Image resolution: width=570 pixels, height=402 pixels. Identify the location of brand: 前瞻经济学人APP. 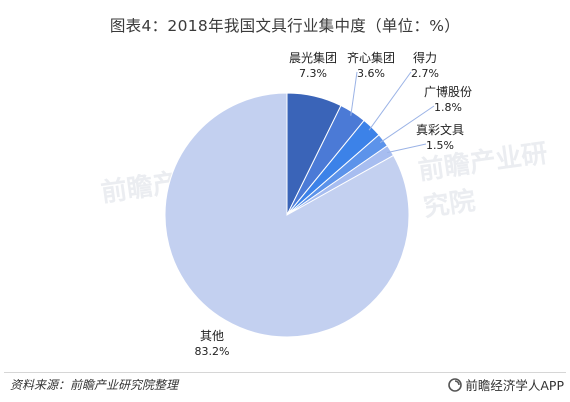
(506, 384).